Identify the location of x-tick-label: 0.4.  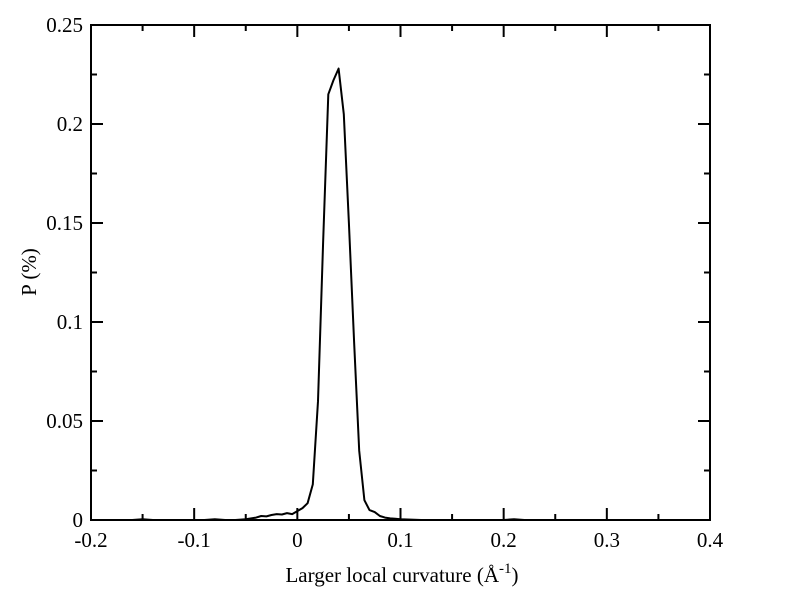
(710, 540).